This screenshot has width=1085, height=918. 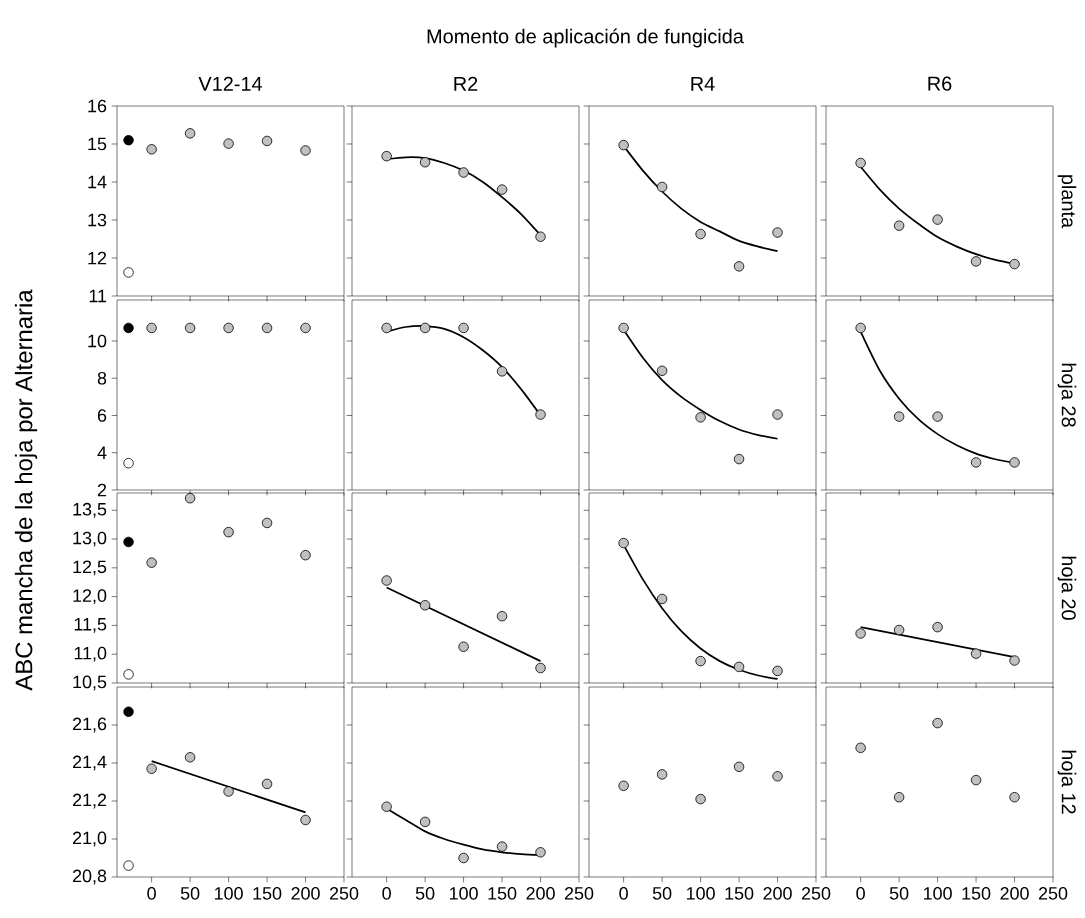 I want to click on chart-title: R4, so click(x=703, y=83).